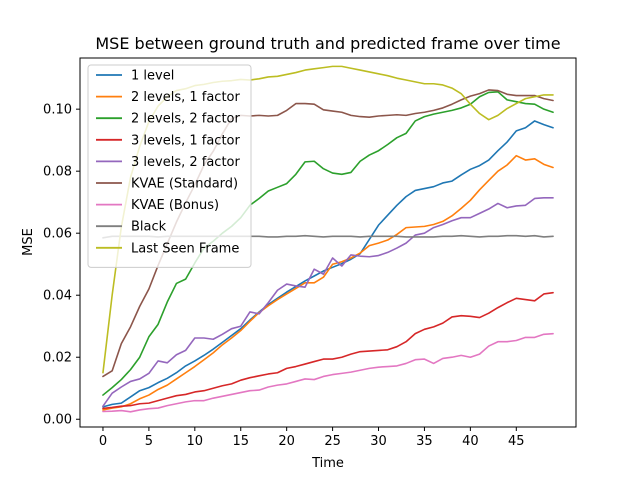 The image size is (640, 480). I want to click on legend-item: Last Seen Frame, so click(167, 248).